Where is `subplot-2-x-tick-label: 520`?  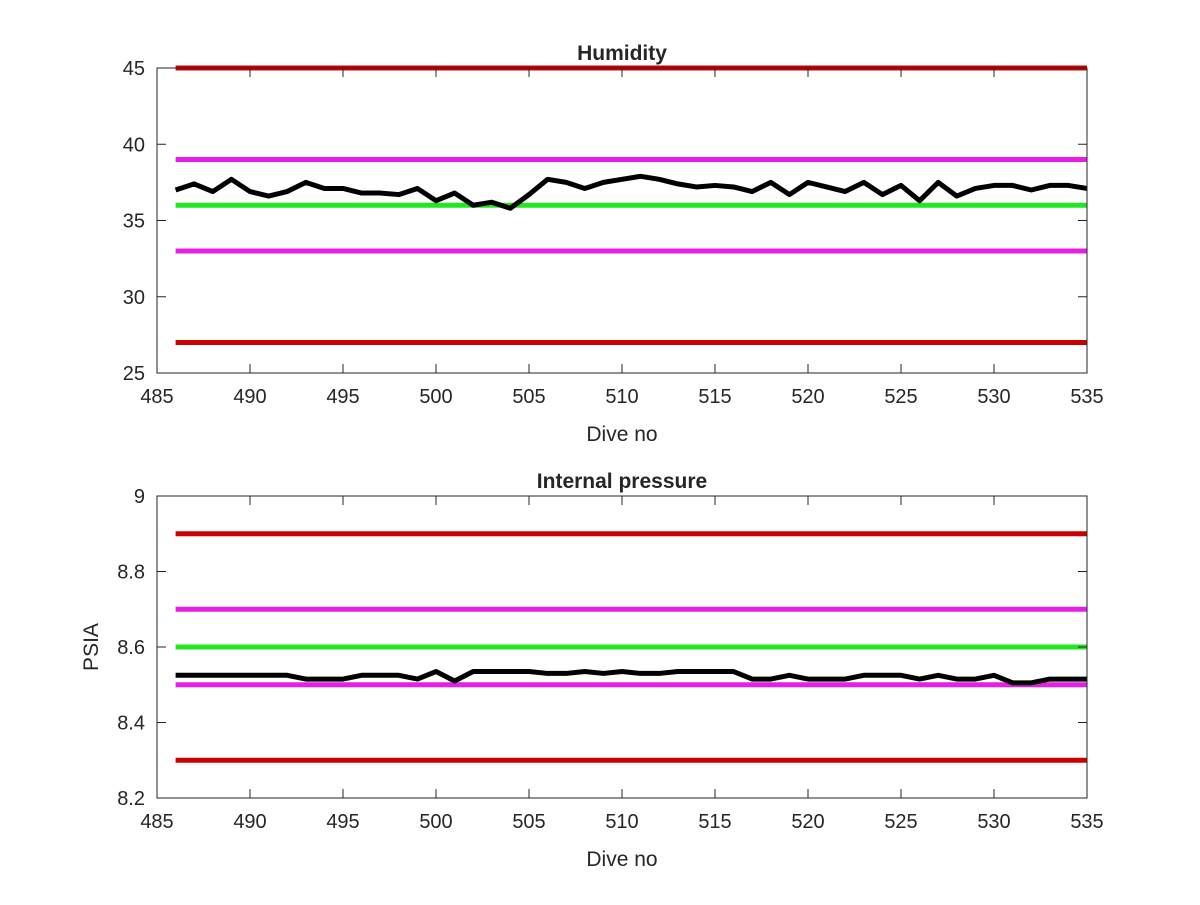 subplot-2-x-tick-label: 520 is located at coordinates (807, 822).